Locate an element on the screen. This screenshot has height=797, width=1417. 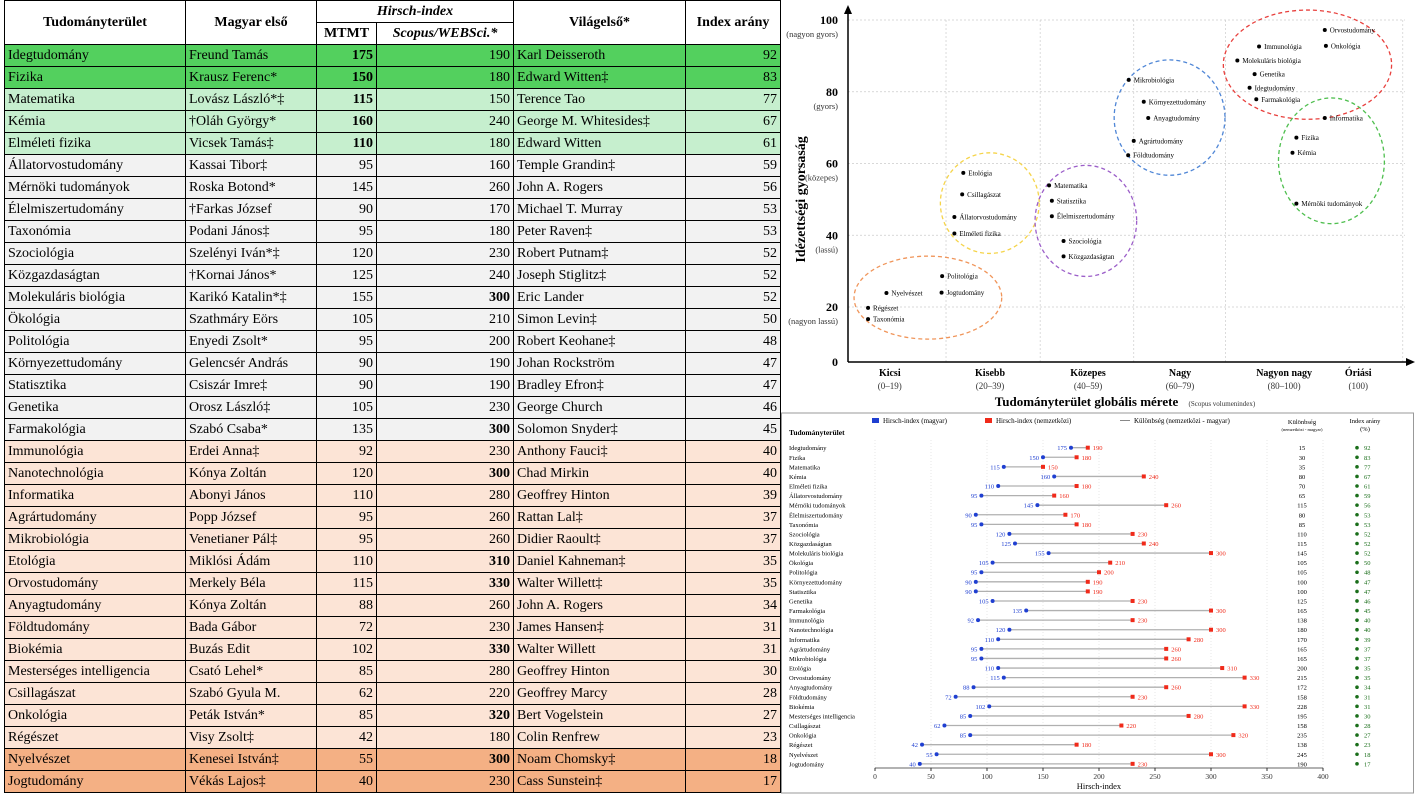
row-label: Fizika is located at coordinates (797, 458).